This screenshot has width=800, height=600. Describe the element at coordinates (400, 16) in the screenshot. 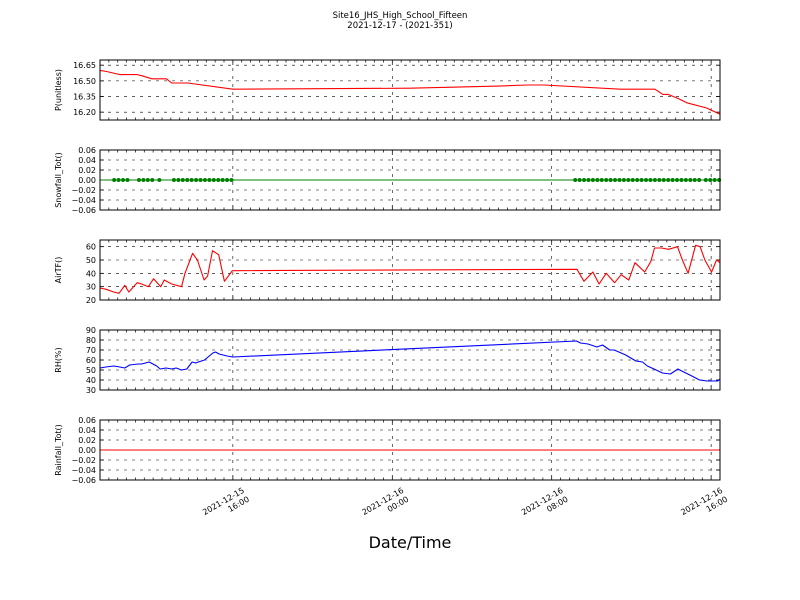

I see `chart-title: Site16_JHS_High_School_Fifteen` at that location.